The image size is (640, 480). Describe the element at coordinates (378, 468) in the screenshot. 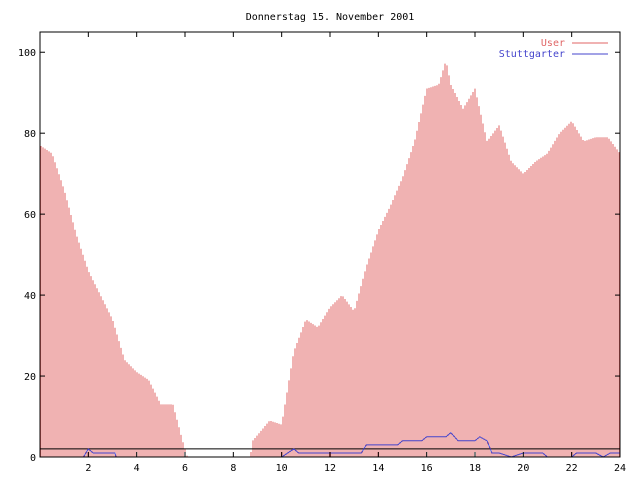

I see `x-tick-label: 14` at that location.